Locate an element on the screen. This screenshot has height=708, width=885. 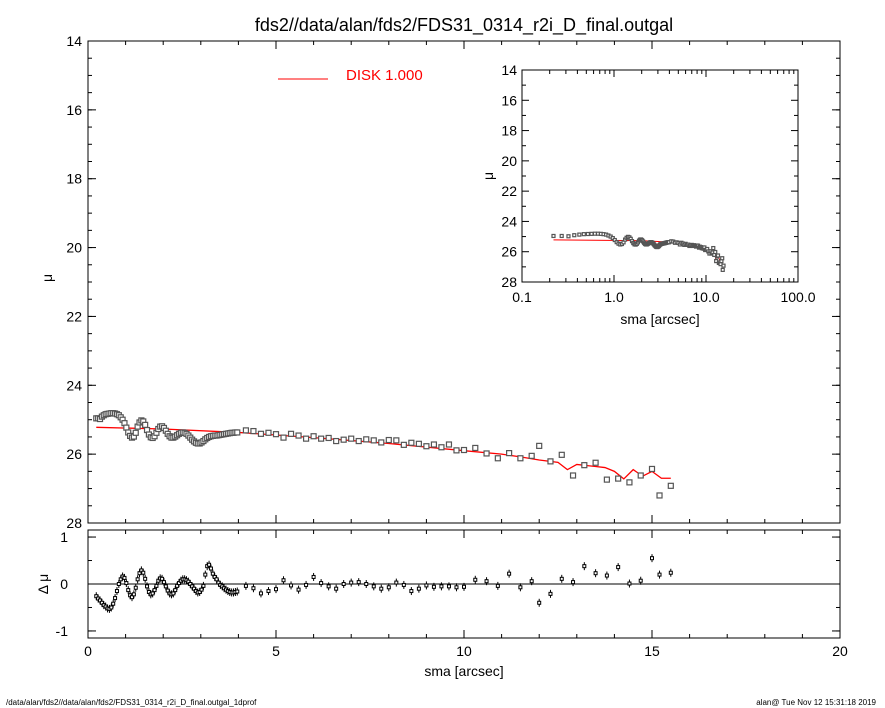
legend: DISK 1.000 is located at coordinates (350, 75).